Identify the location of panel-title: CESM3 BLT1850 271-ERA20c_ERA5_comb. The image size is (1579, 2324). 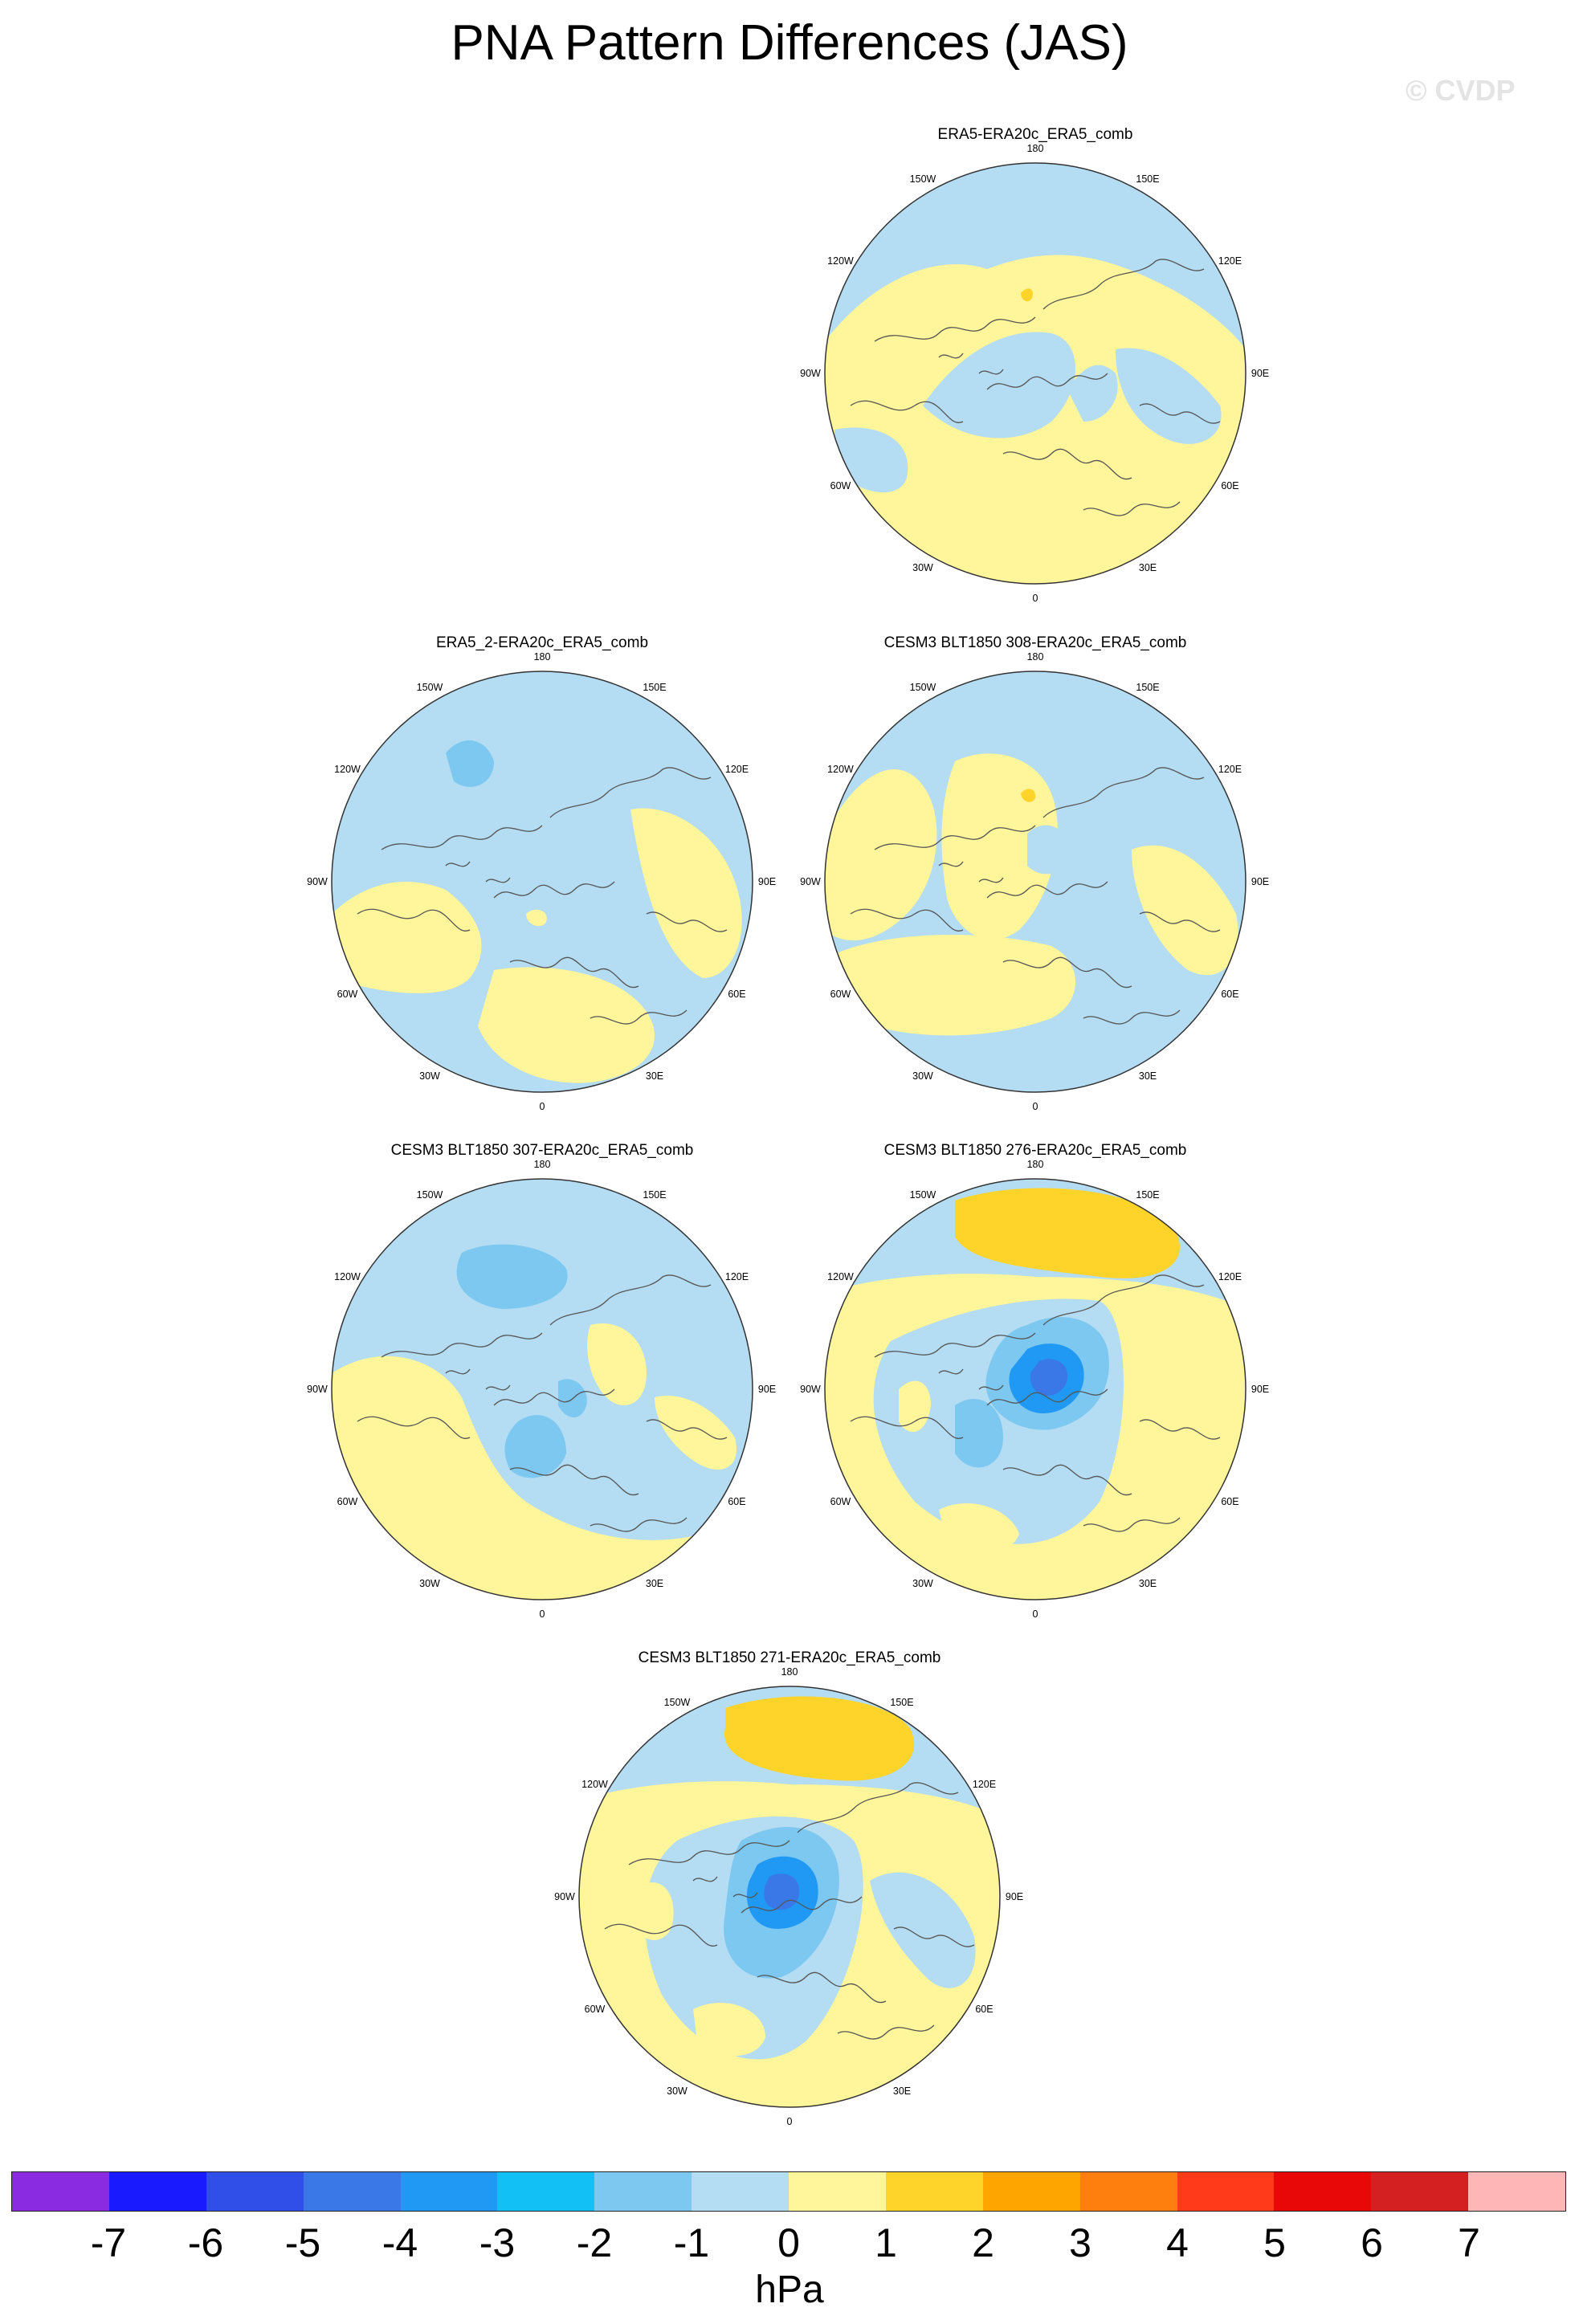
(789, 1658).